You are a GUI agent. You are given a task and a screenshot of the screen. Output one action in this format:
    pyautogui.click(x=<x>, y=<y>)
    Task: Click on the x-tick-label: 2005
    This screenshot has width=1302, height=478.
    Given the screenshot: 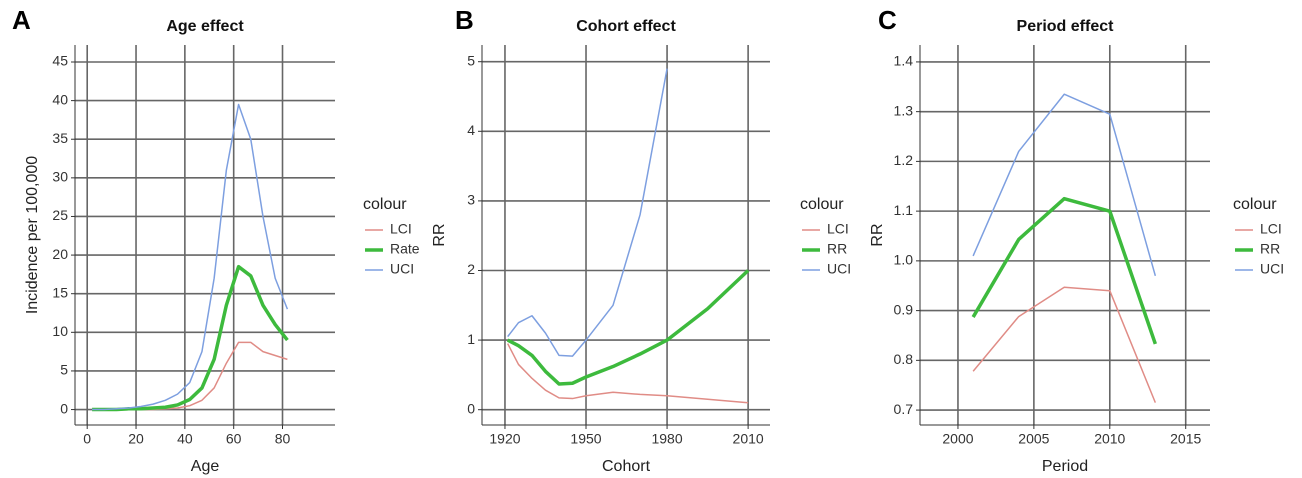 What is the action you would take?
    pyautogui.click(x=1033, y=439)
    